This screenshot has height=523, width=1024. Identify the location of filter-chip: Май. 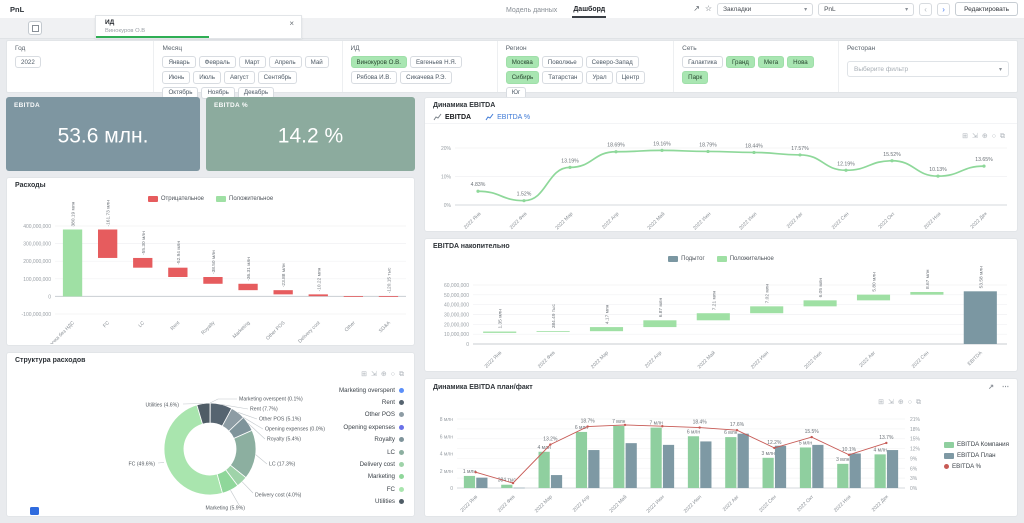
(316, 62).